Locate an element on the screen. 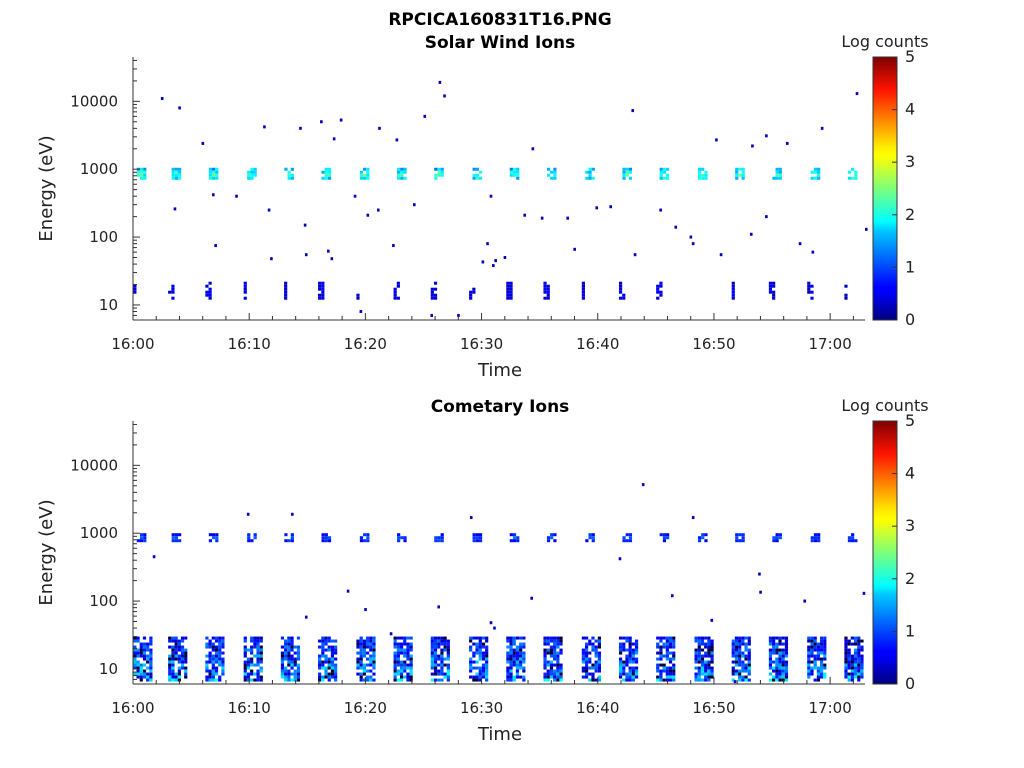 The height and width of the screenshot is (768, 1024). x-tick-label: 16:20 is located at coordinates (365, 344).